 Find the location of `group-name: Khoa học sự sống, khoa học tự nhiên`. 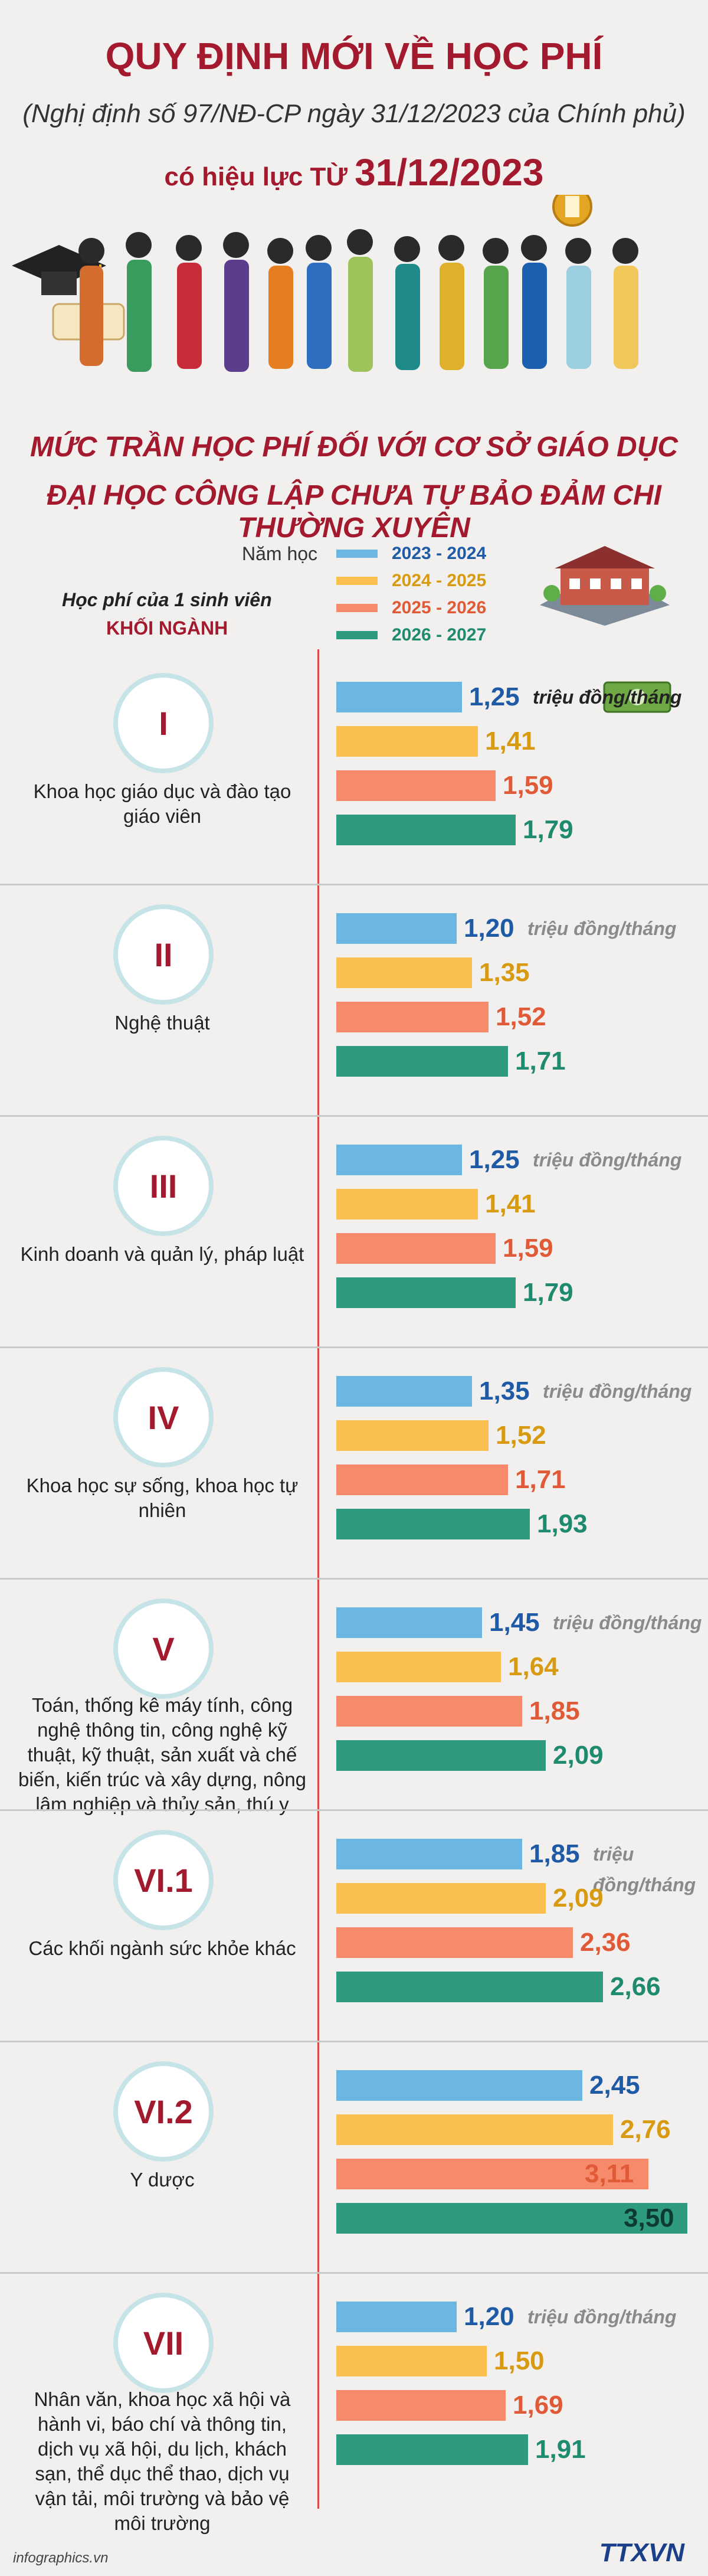

group-name: Khoa học sự sống, khoa học tự nhiên is located at coordinates (162, 1498).